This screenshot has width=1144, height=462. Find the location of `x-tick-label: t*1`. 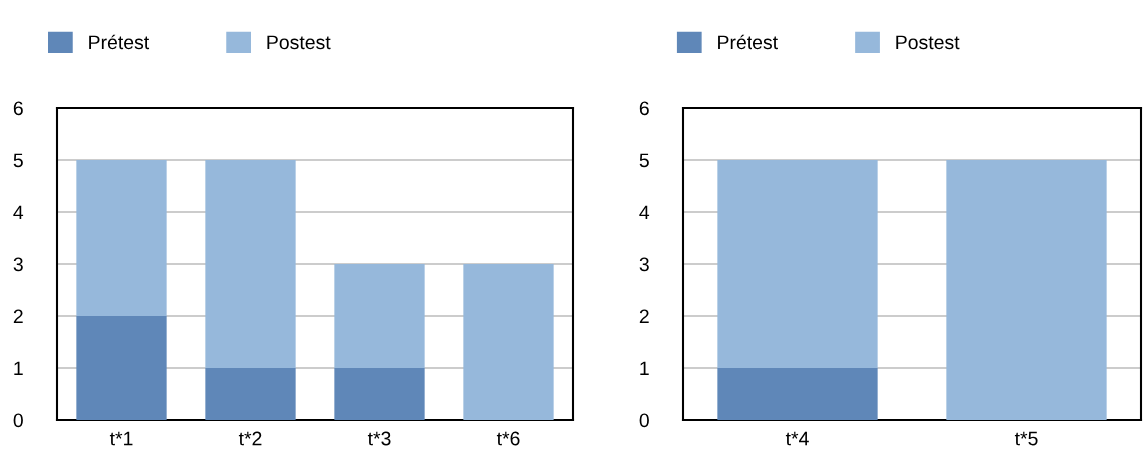

x-tick-label: t*1 is located at coordinates (121, 438).